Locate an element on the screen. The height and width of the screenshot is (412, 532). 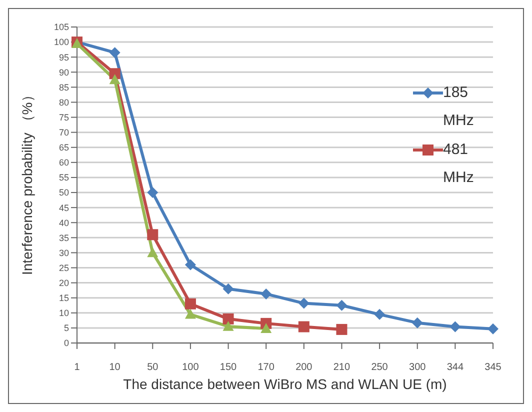
y-tick-label: 90 is located at coordinates (63, 72).